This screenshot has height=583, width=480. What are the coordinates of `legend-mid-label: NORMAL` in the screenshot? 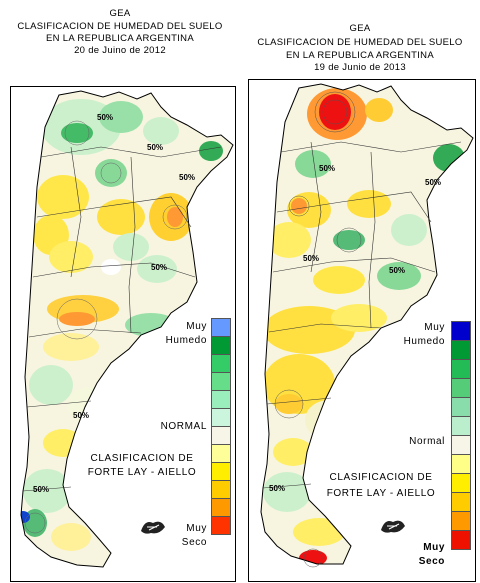 It's located at (183, 426).